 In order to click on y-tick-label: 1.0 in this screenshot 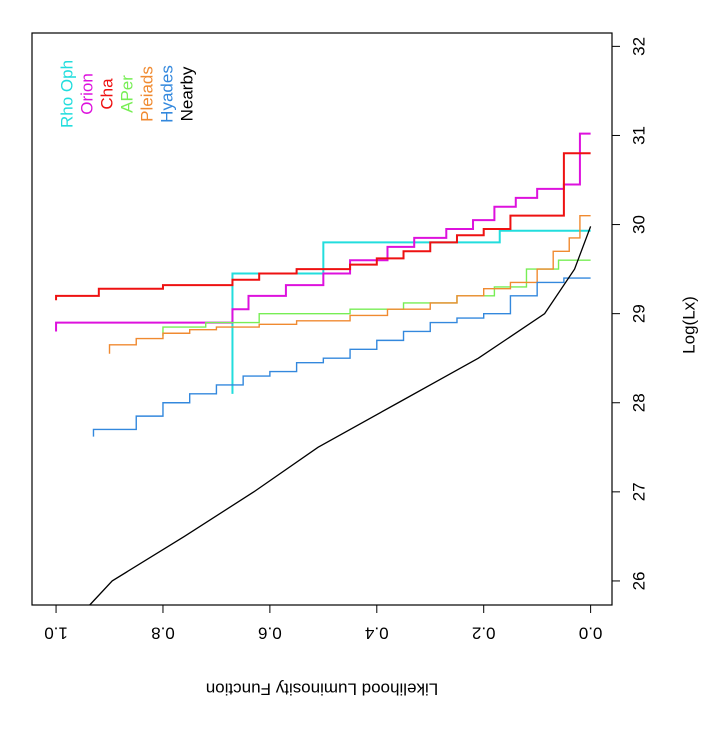, I will do `click(56, 633)`.